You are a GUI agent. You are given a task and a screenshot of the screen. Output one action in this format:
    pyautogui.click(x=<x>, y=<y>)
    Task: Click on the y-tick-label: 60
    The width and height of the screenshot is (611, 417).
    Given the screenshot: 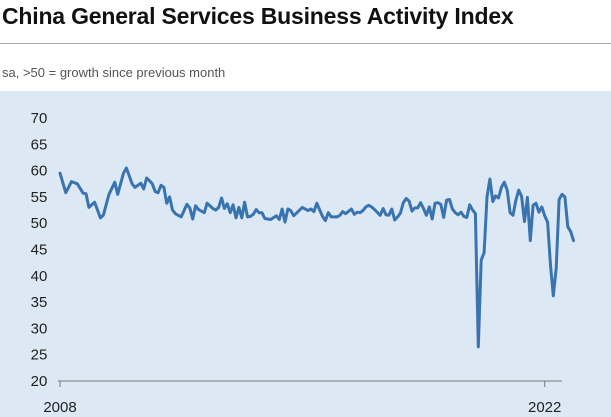 What is the action you would take?
    pyautogui.click(x=39, y=171)
    